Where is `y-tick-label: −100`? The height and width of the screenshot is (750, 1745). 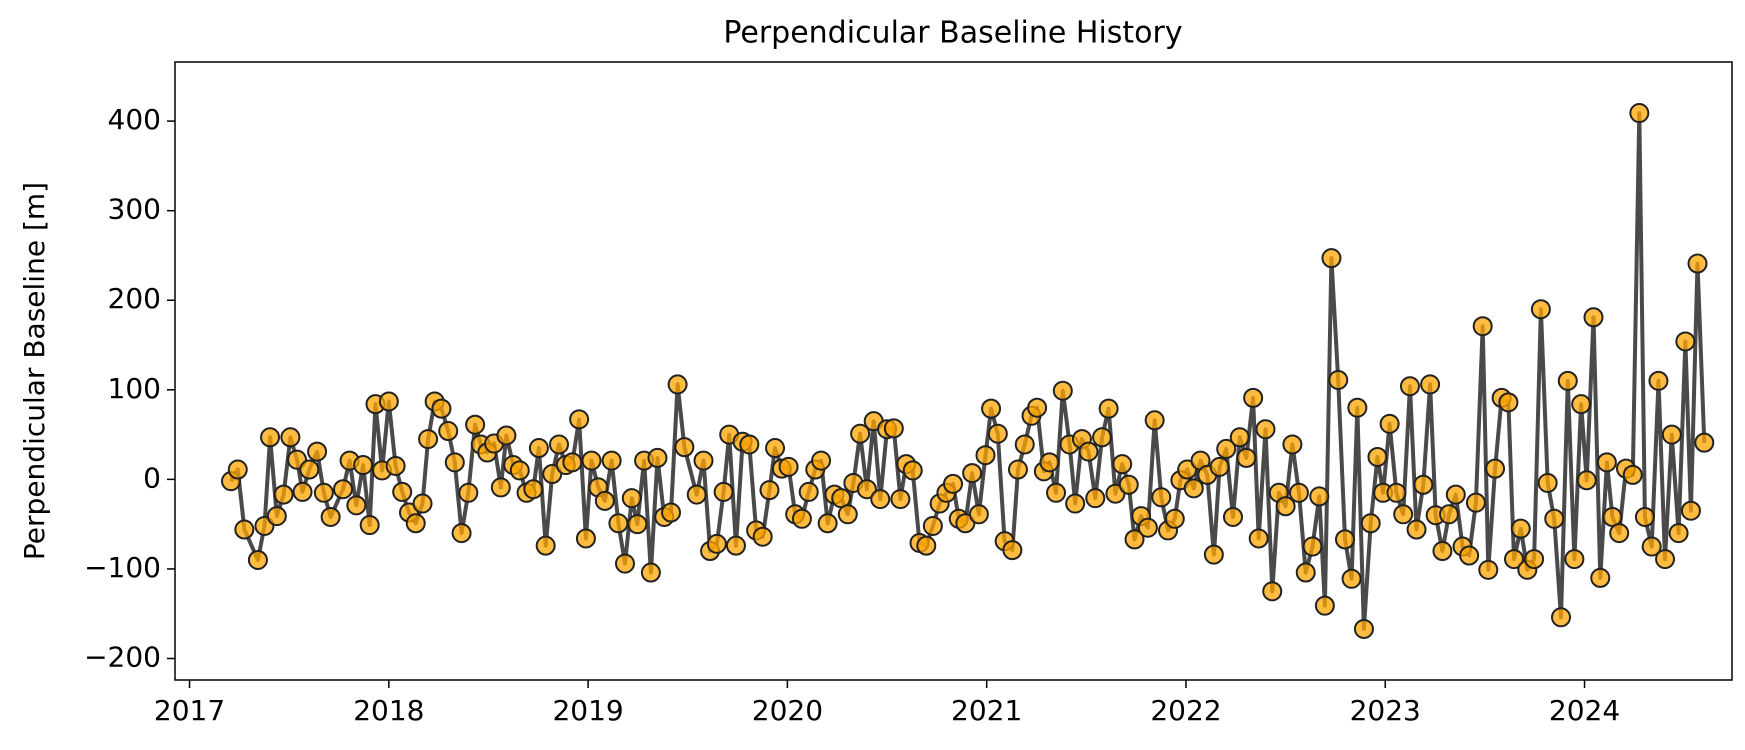
y-tick-label: −100 is located at coordinates (122, 567).